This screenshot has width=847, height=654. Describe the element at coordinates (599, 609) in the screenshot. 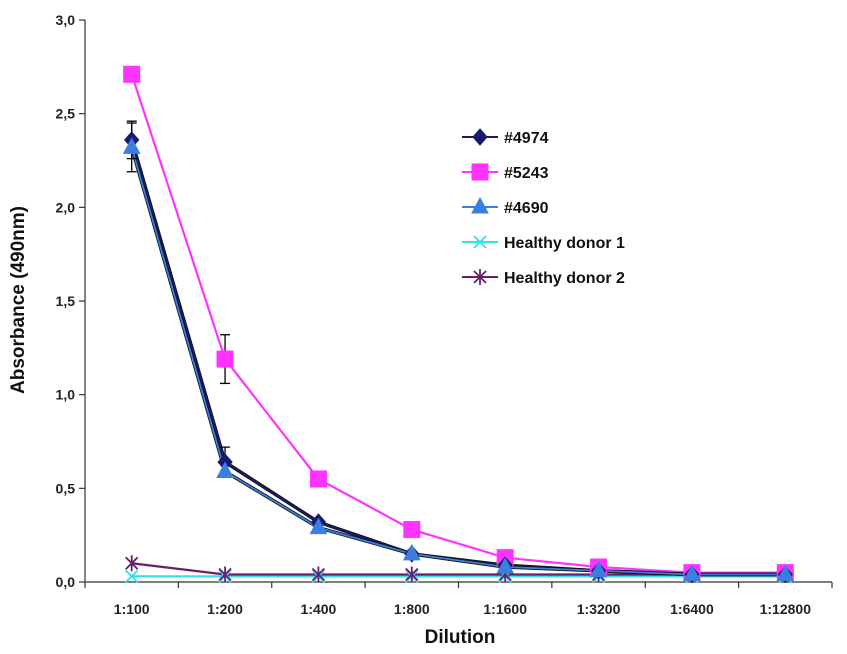

I see `x-tick-label: 1:3200` at that location.